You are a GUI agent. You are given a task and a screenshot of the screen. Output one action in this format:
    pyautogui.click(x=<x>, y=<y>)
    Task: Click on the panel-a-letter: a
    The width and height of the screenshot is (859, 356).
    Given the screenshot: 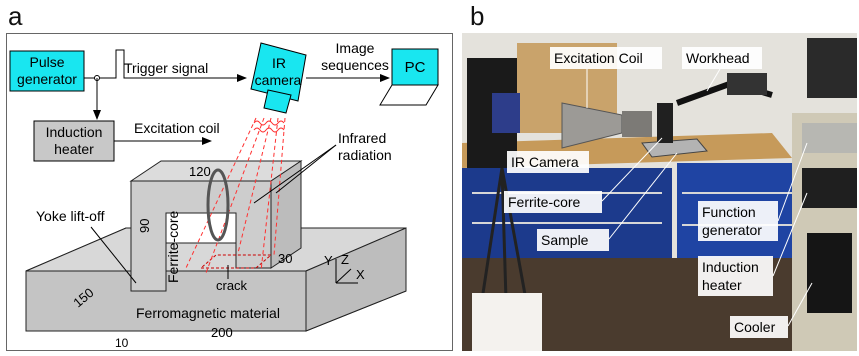 What is the action you would take?
    pyautogui.click(x=15, y=16)
    